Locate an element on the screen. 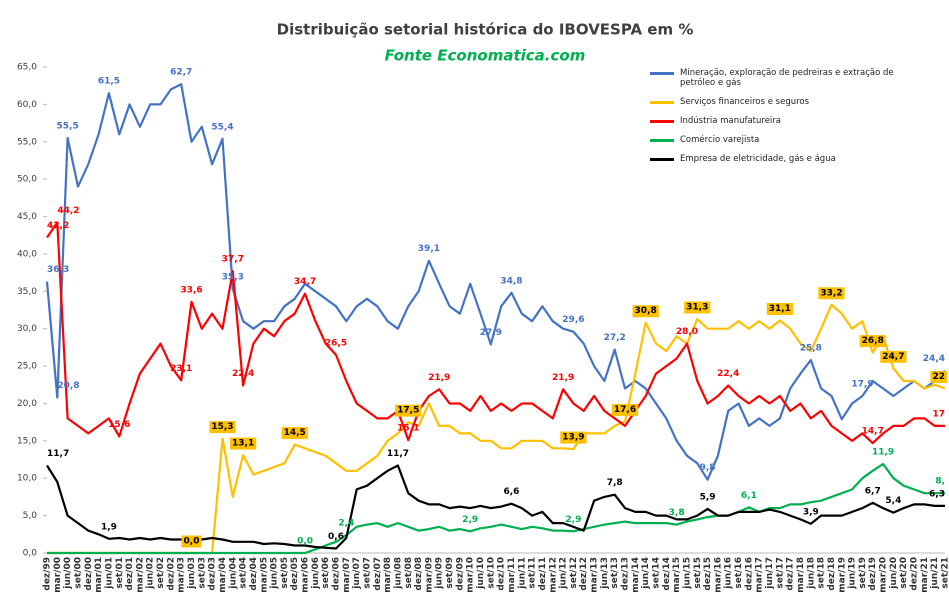 This screenshot has height=599, width=949. data-label-group: 17,9 is located at coordinates (862, 384).